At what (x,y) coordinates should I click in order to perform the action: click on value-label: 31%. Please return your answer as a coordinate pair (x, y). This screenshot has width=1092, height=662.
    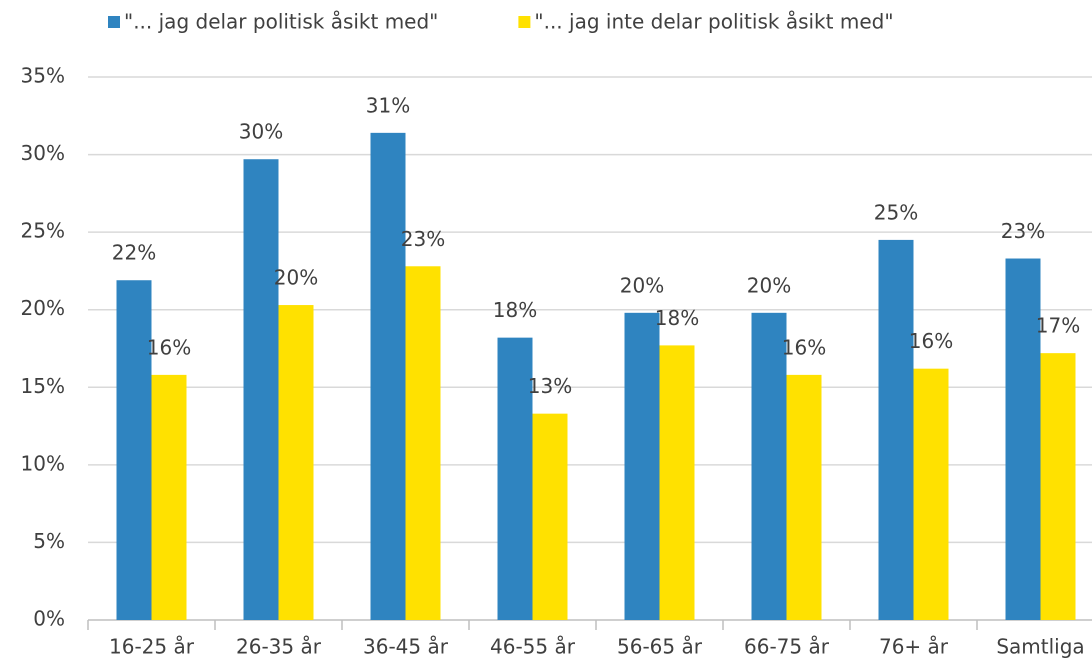
    Looking at the image, I should click on (388, 105).